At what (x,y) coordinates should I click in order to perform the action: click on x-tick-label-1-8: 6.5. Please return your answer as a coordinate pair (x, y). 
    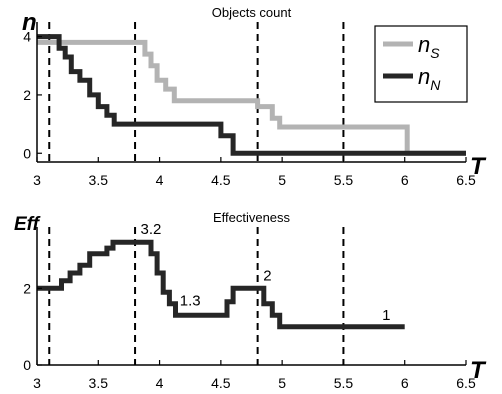
    Looking at the image, I should click on (466, 180).